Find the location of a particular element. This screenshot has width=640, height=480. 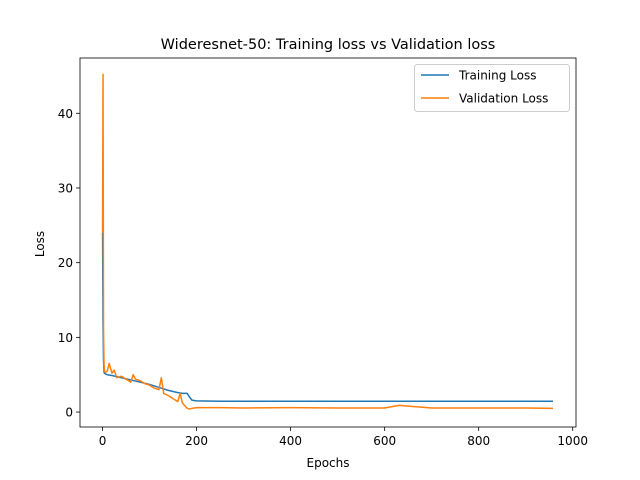

legend: Training Loss Validation Loss is located at coordinates (492, 88).